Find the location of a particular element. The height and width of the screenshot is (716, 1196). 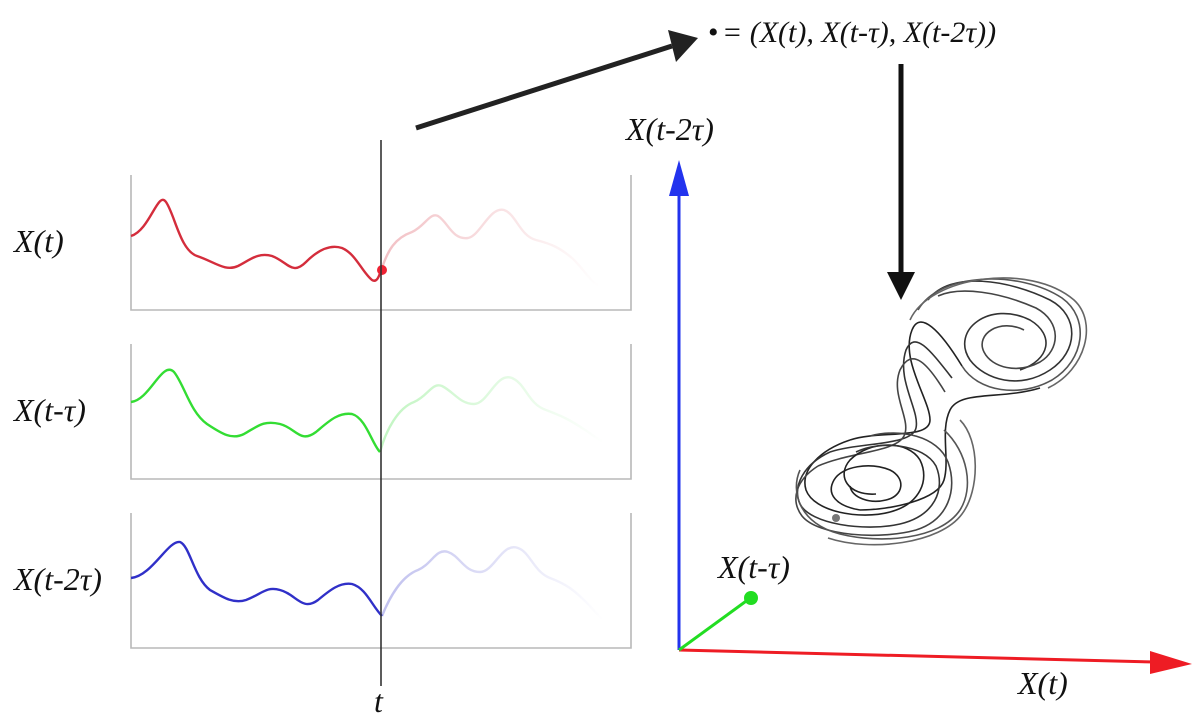

series-x-past is located at coordinates (257, 240).